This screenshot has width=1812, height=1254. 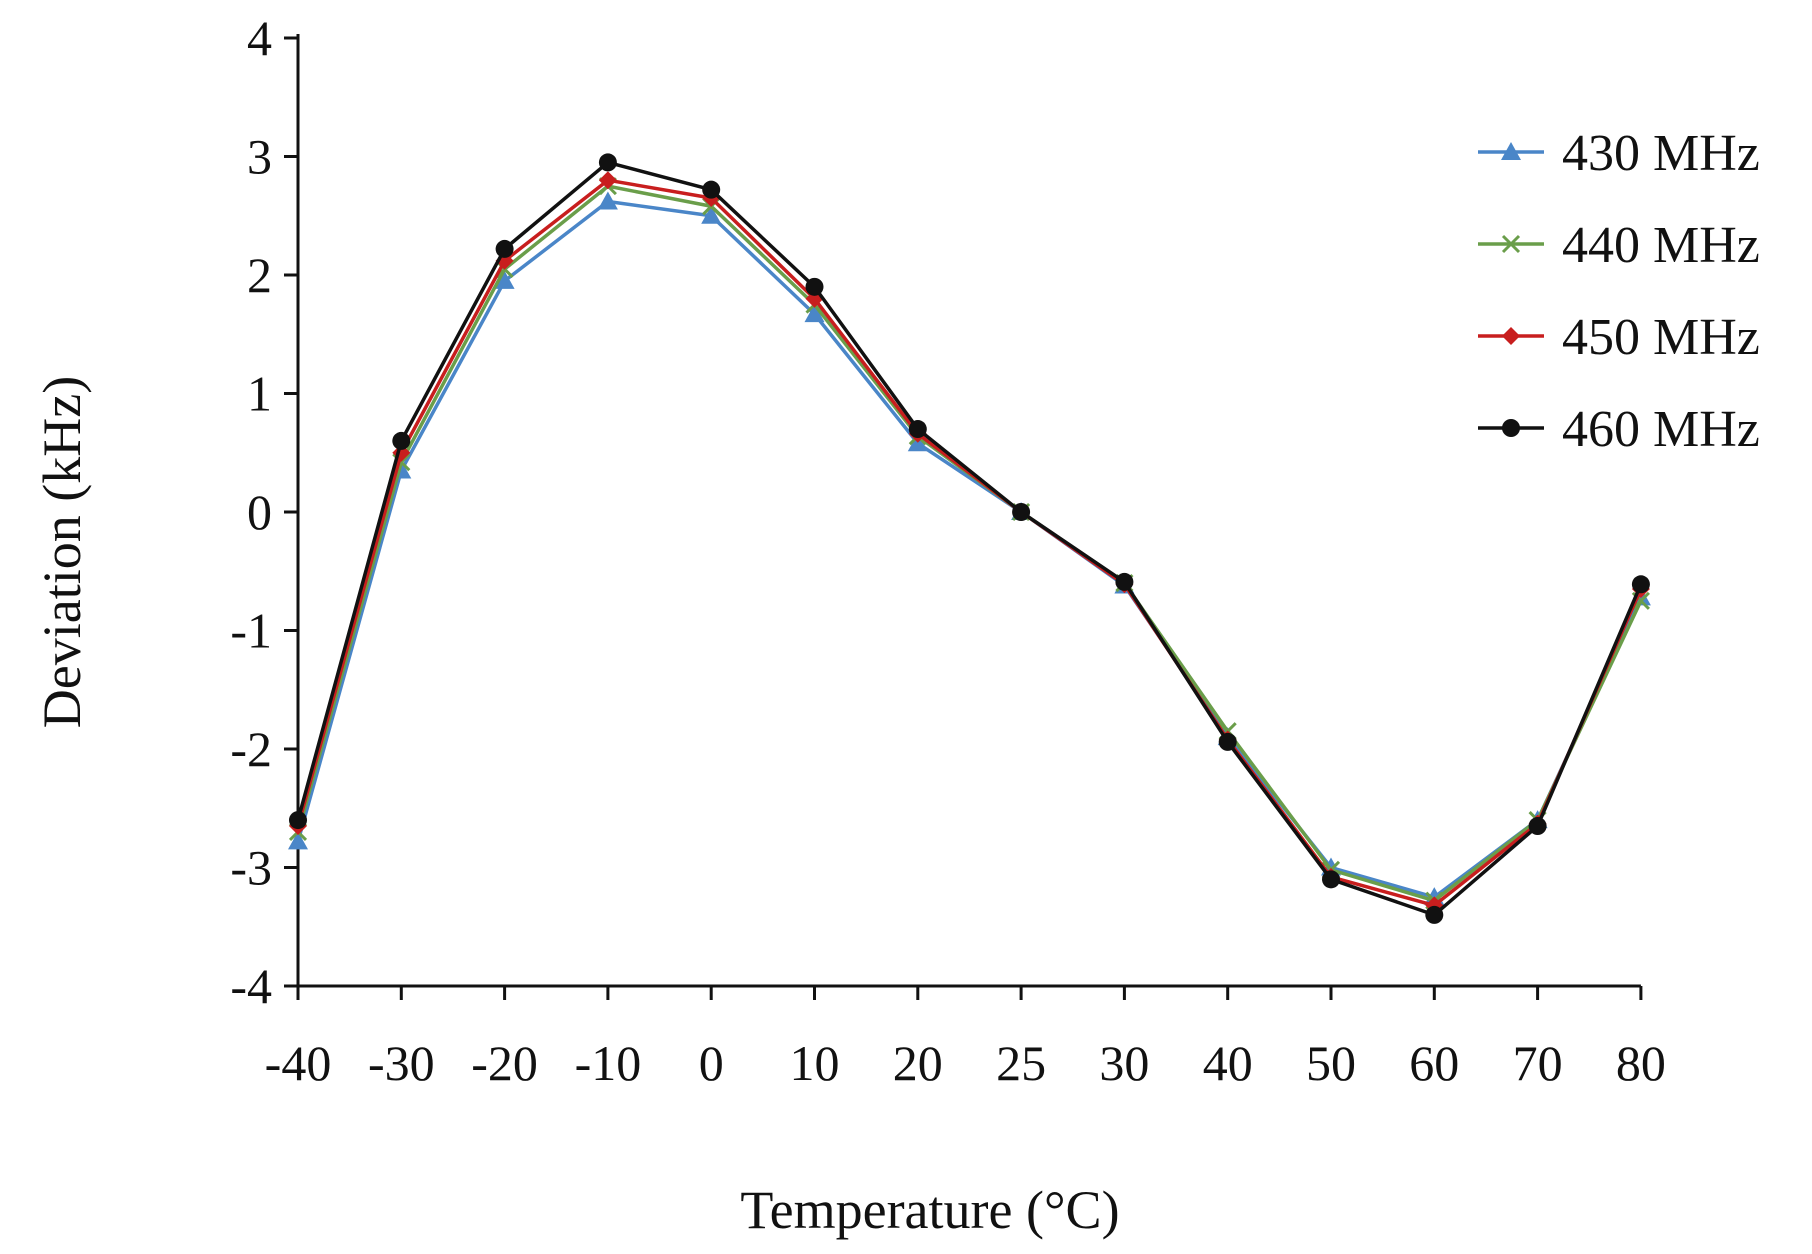 I want to click on x-tick-label: 0, so click(x=711, y=1063).